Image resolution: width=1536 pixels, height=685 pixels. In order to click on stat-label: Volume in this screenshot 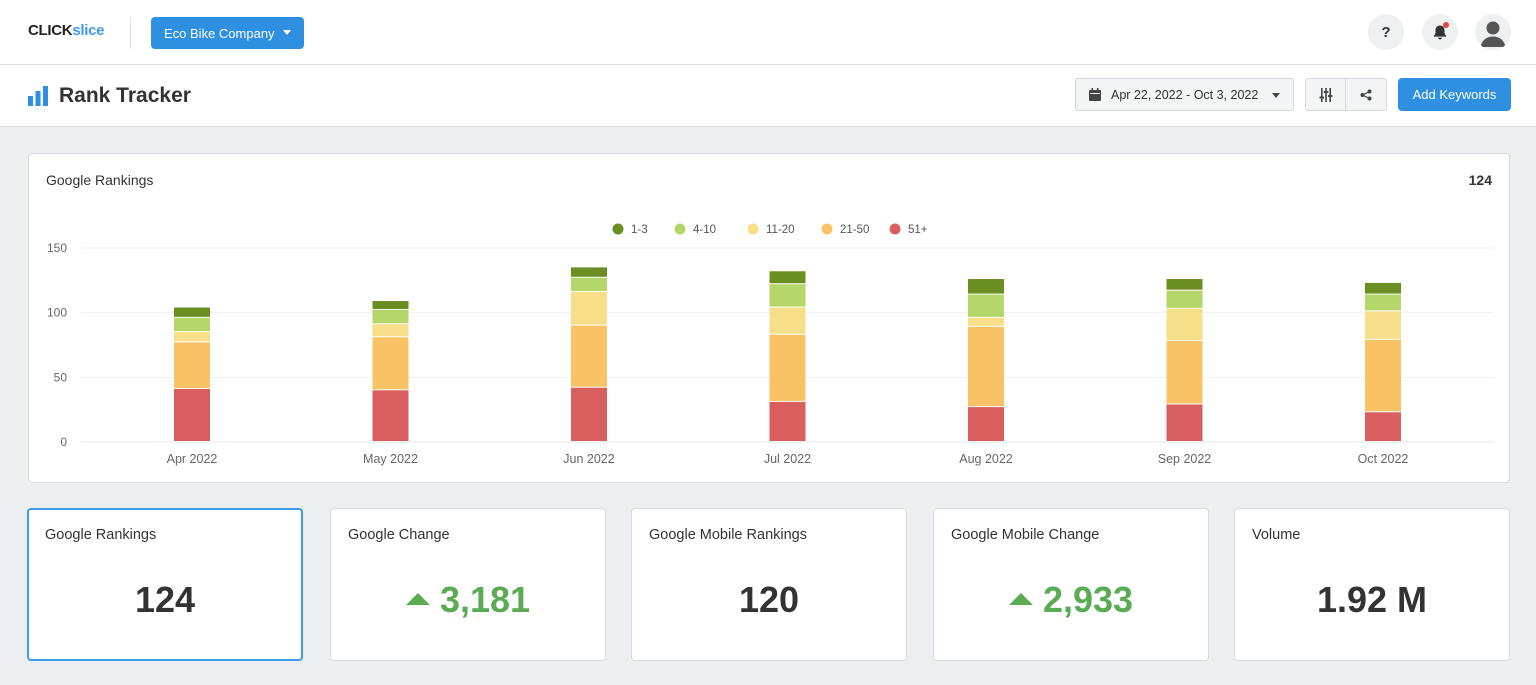, I will do `click(1276, 535)`.